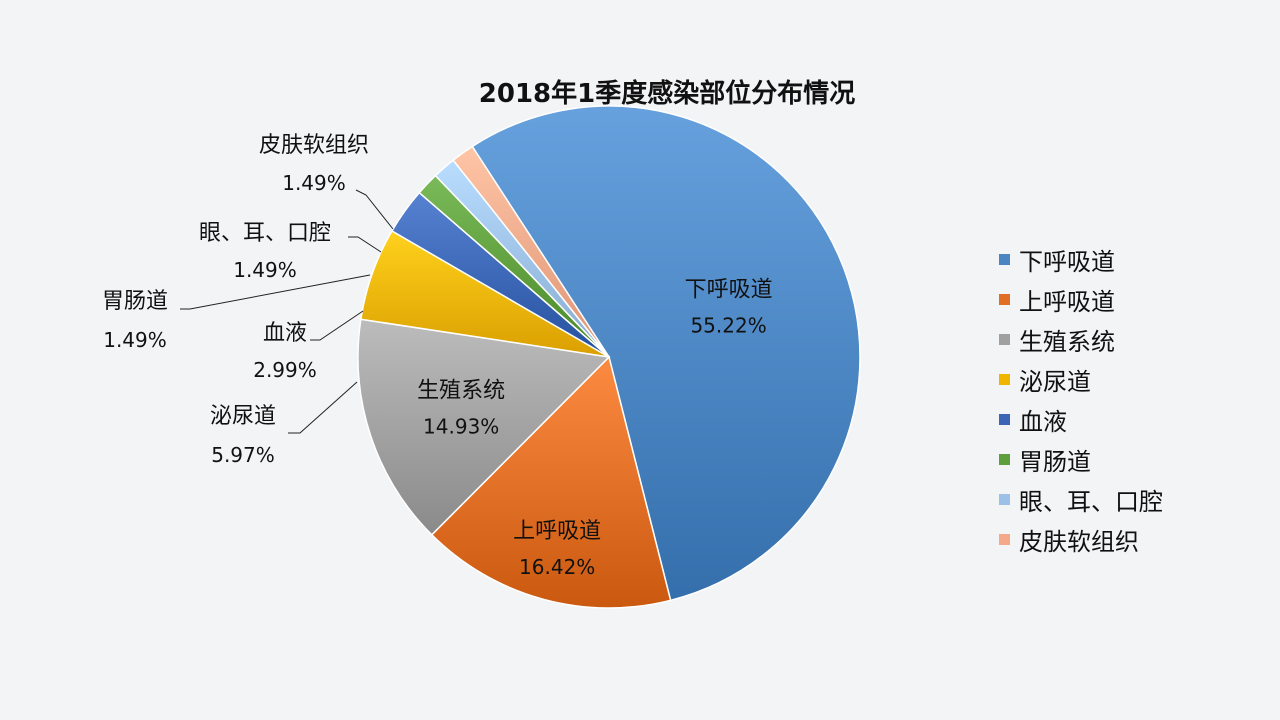 This screenshot has height=720, width=1280. Describe the element at coordinates (461, 427) in the screenshot. I see `slice-value-label: 14.93%` at that location.